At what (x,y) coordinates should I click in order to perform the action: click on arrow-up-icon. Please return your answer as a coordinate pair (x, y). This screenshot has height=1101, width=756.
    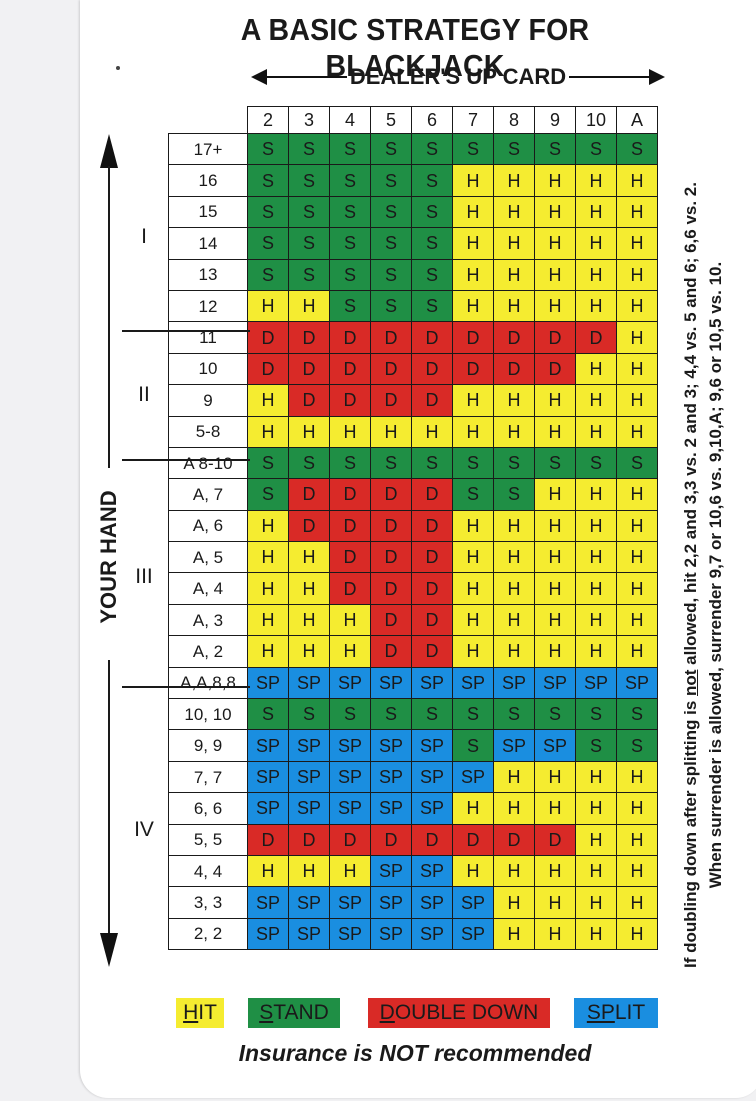
    Looking at the image, I should click on (109, 151).